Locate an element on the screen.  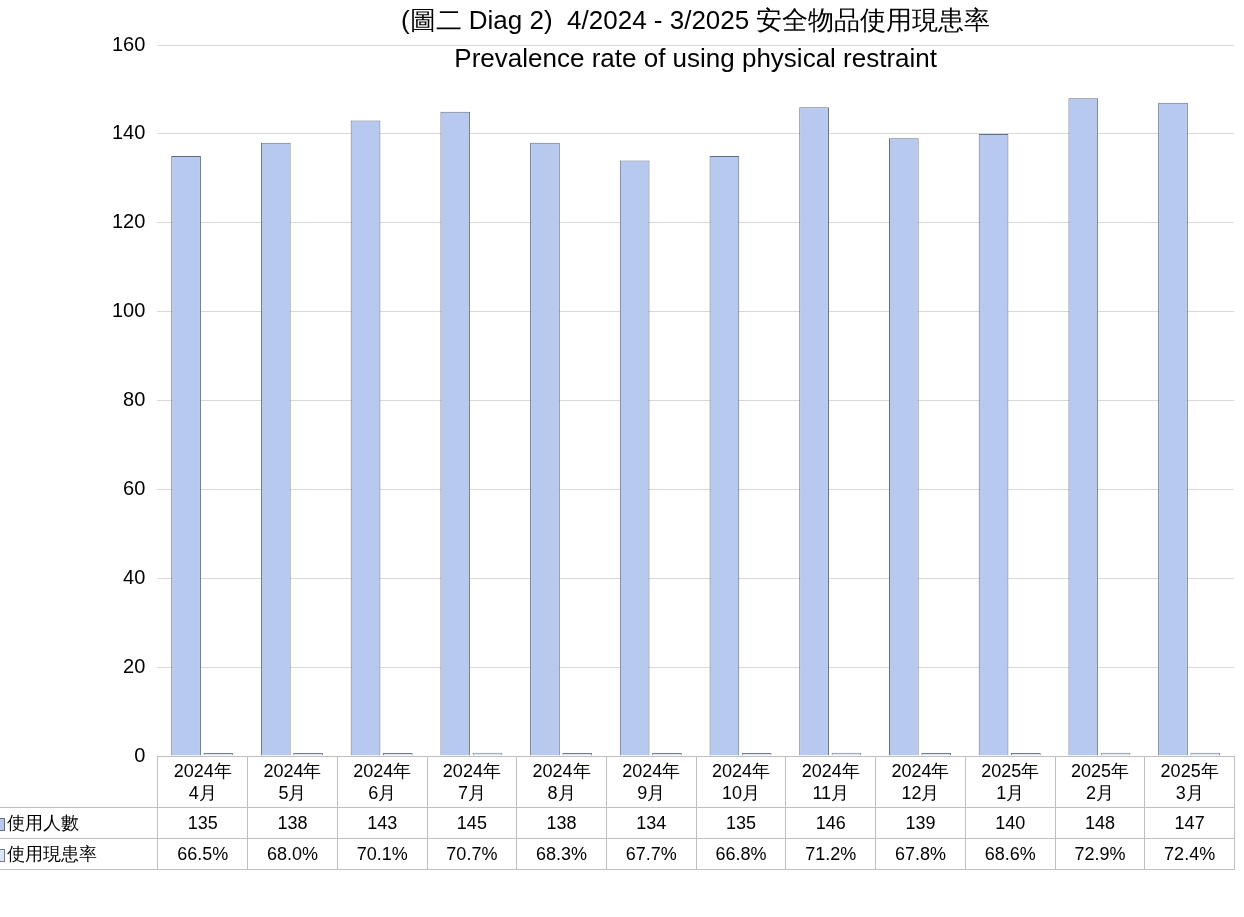
data-label: 147 is located at coordinates (1189, 823).